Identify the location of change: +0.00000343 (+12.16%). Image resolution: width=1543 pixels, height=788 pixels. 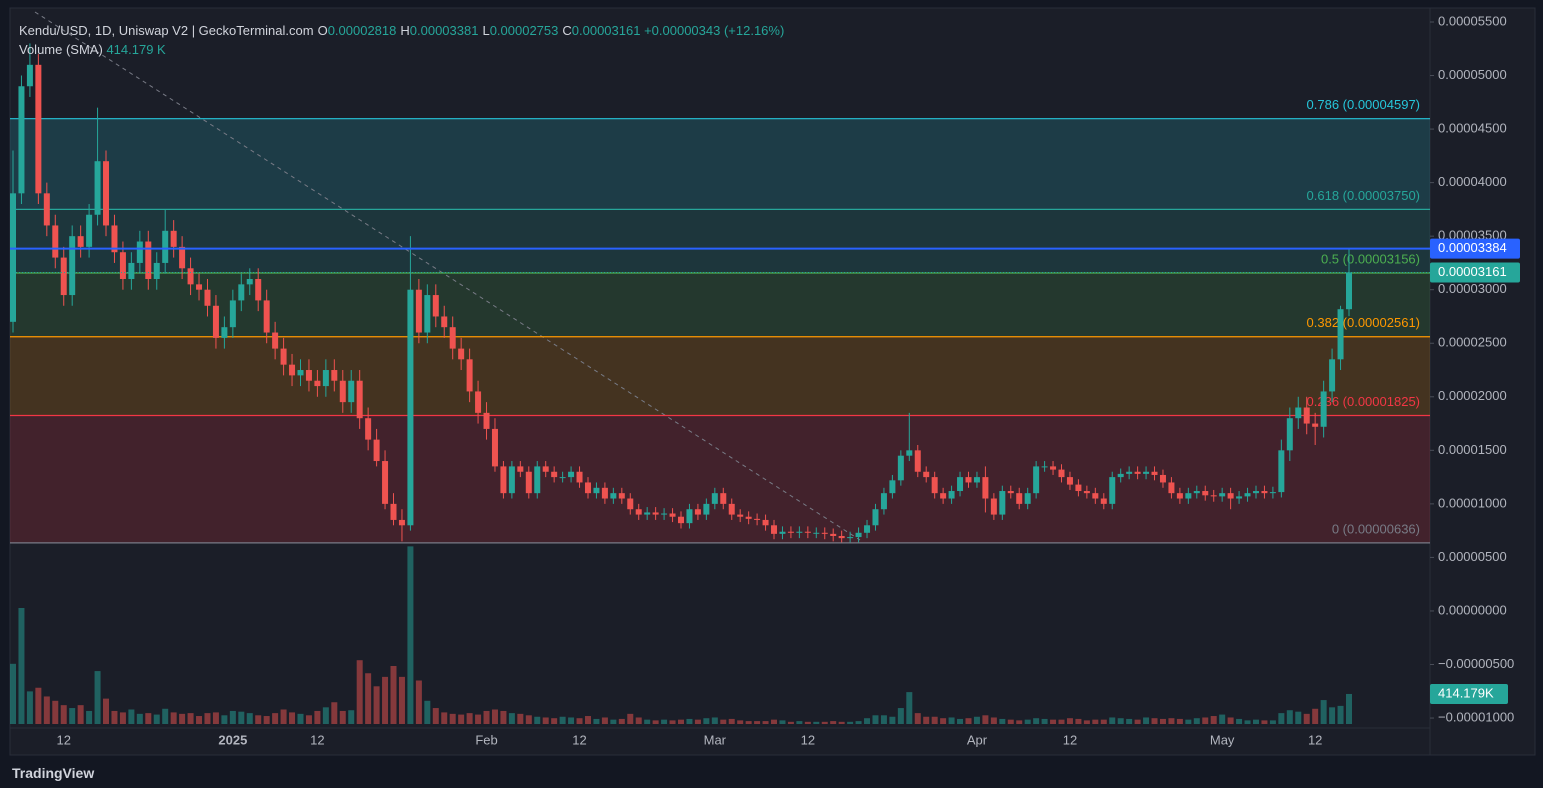
(714, 30).